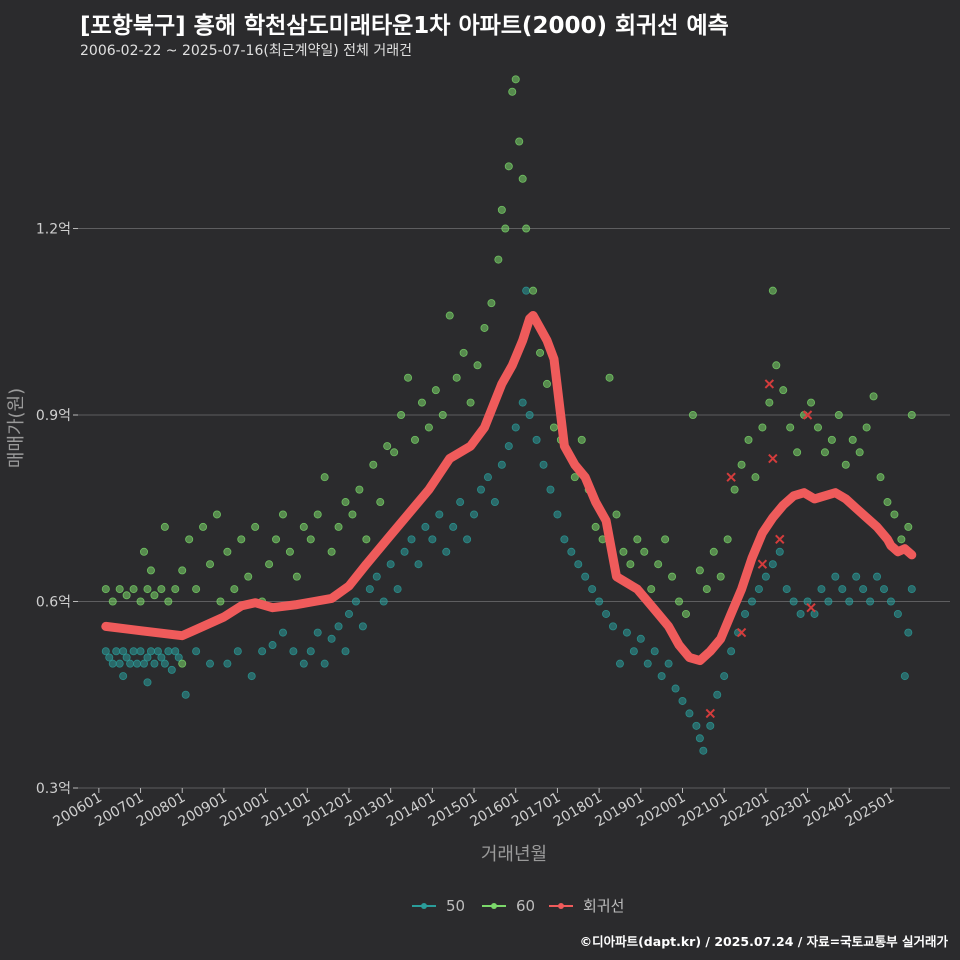  Describe the element at coordinates (246, 51) in the screenshot. I see `chart-subtitle: 2006-02-22 ~ 2025-07-16(최근계약일) 전체 거래건` at that location.